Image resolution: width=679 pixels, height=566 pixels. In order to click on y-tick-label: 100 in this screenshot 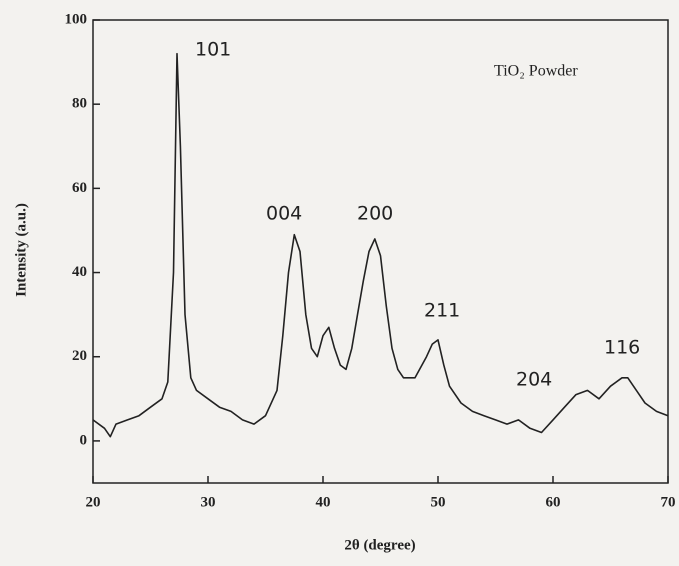, I will do `click(76, 19)`.